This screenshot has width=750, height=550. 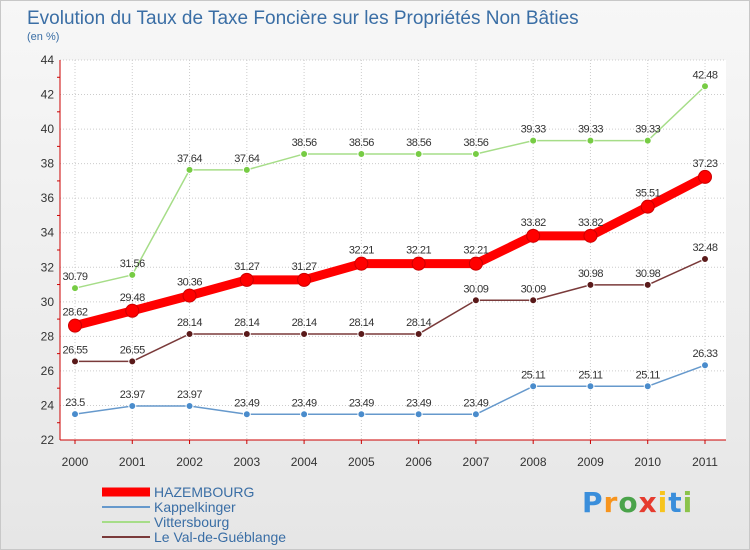 What do you see at coordinates (246, 159) in the screenshot?
I see `data-label: 37.64` at bounding box center [246, 159].